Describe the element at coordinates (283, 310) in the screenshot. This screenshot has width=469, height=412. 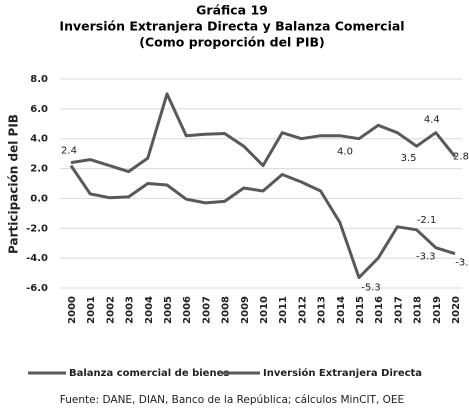
I see `x-tick-label: 2011` at that location.